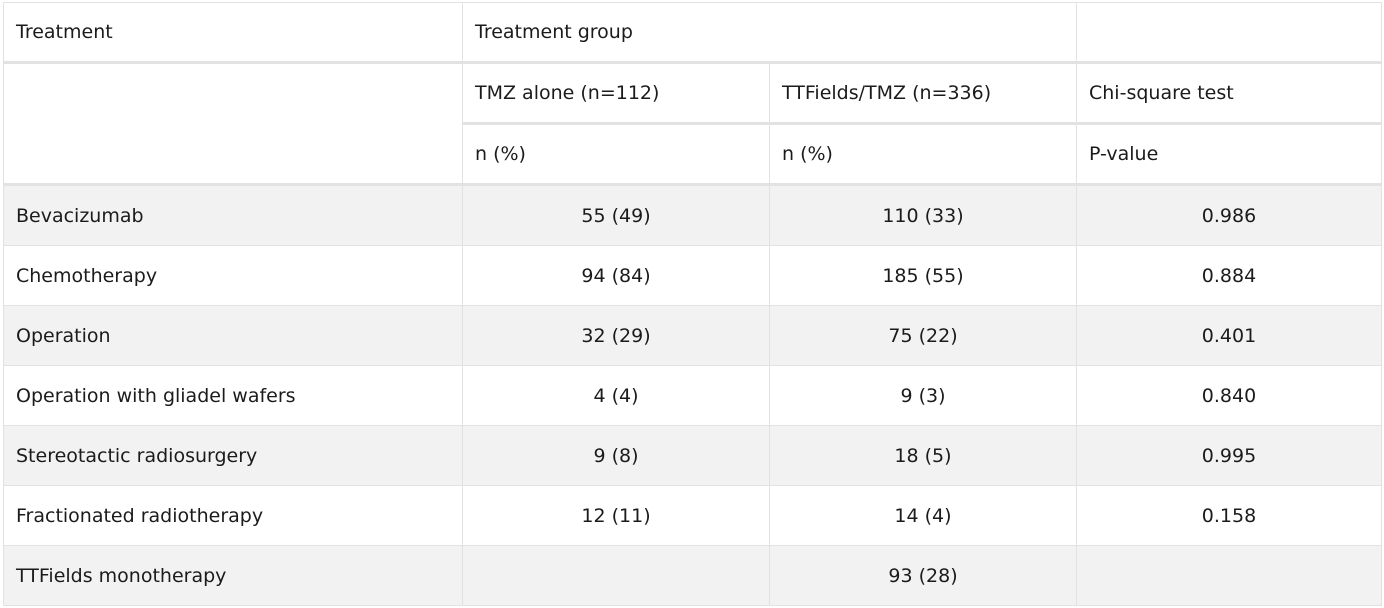 The width and height of the screenshot is (1384, 608). Describe the element at coordinates (923, 275) in the screenshot. I see `ttfields-cell: 185 (55)` at that location.